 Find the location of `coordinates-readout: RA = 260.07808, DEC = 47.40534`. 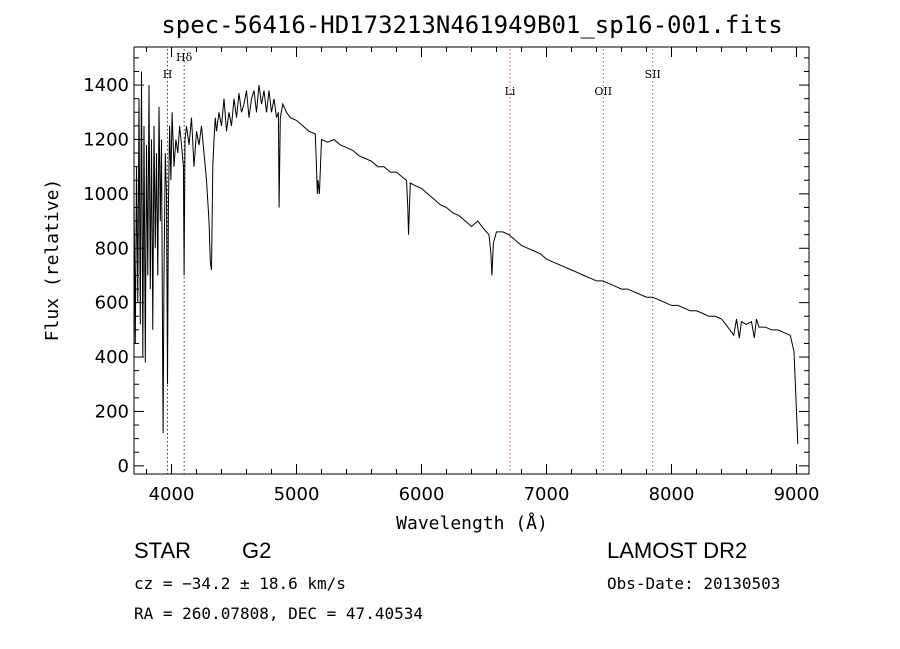

coordinates-readout: RA = 260.07808, DEC = 47.40534 is located at coordinates (278, 613).